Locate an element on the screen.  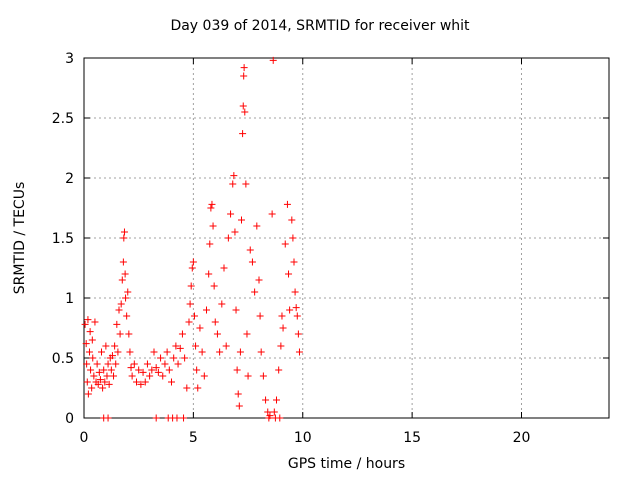
y-axis-label: SRMTID / TECUs is located at coordinates (20, 238).